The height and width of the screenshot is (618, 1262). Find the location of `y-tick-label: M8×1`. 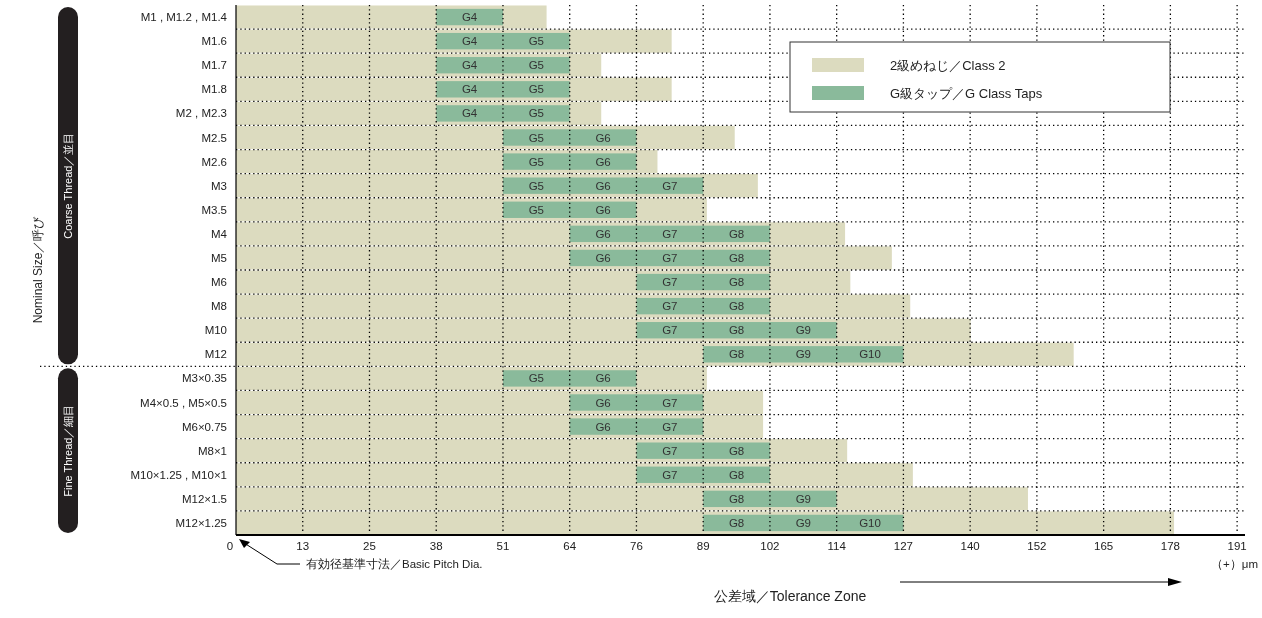

y-tick-label: M8×1 is located at coordinates (212, 450).